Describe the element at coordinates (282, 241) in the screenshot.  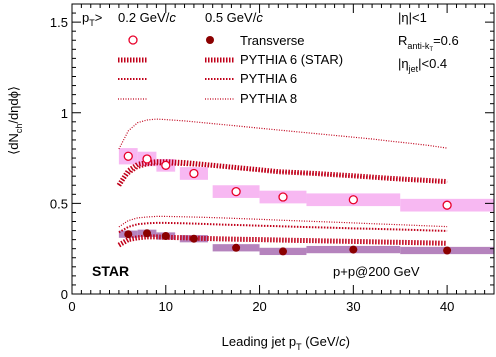
I see `curve-pythia-6-star` at that location.